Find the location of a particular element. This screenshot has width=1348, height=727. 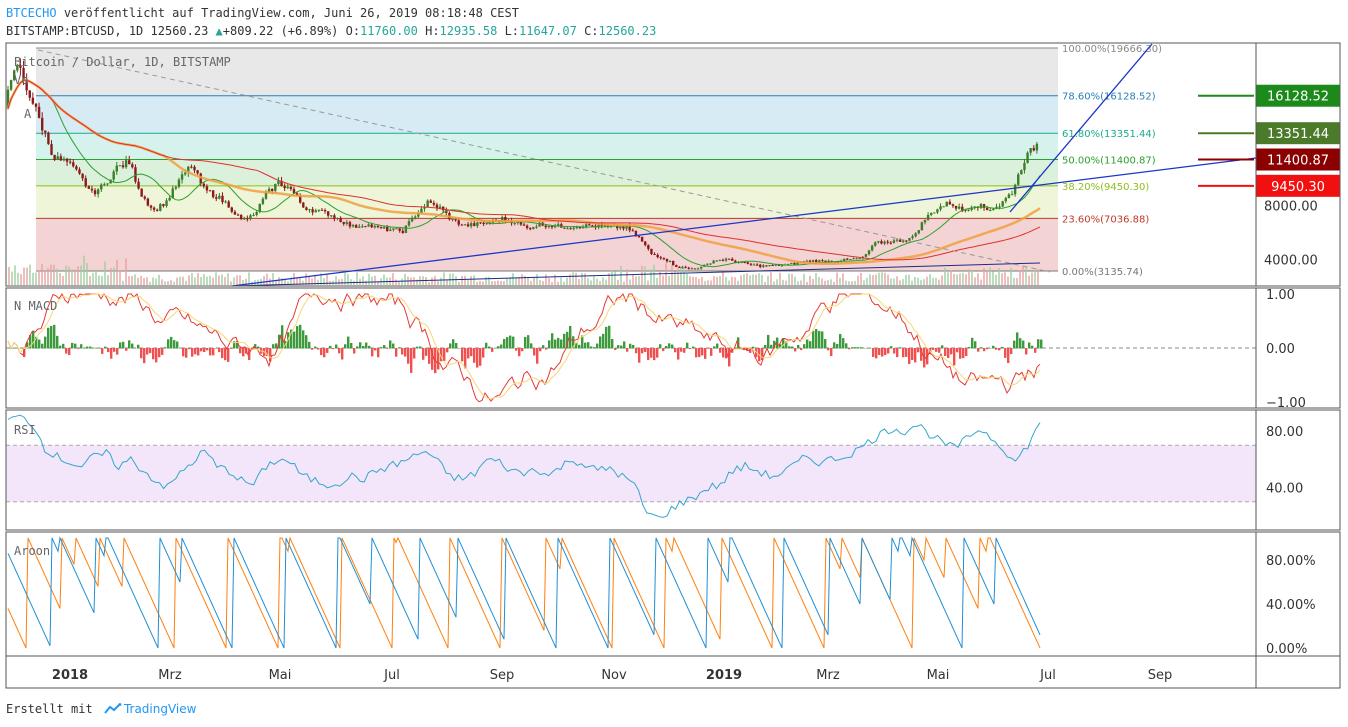

aroon-up-line is located at coordinates (524, 592).